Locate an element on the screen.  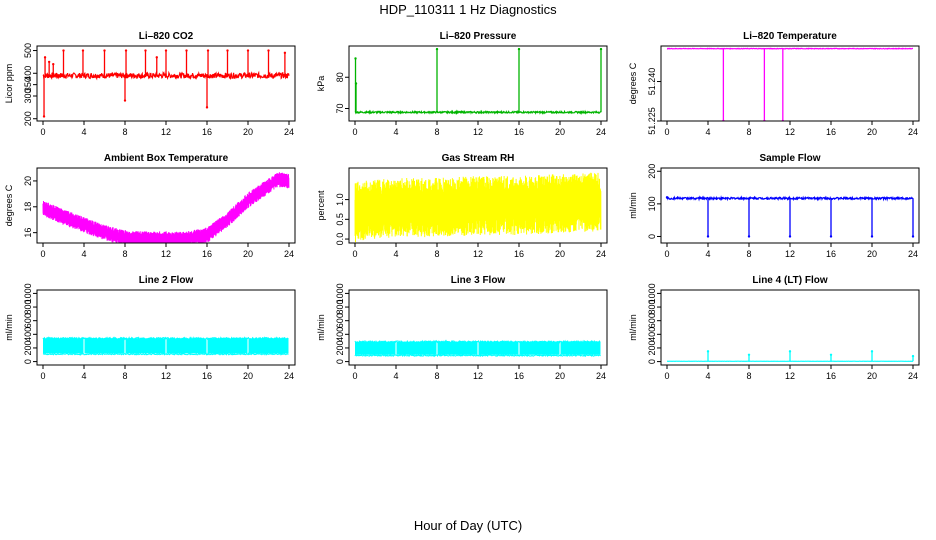
plot-sampleflow: 0 4 8 12 16 20 24 0 100 200 Sample Flow ml/min is located at coordinates (774, 206).